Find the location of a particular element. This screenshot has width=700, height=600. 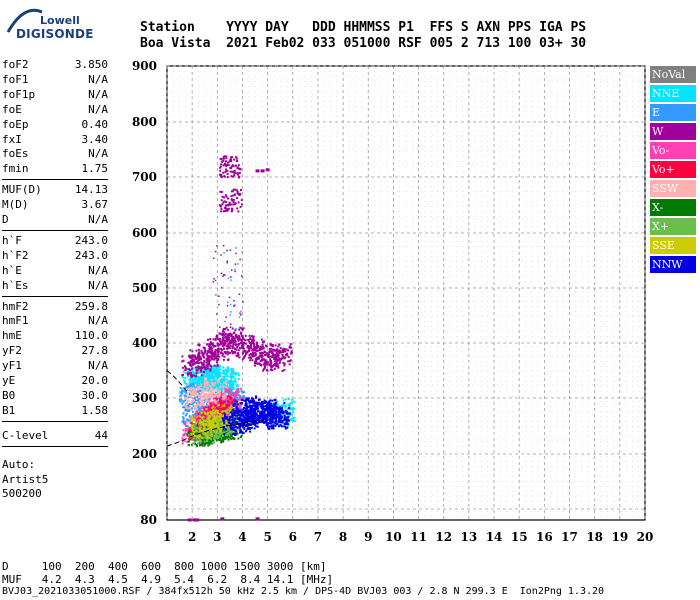

param-row-fof1: foF1 N/A is located at coordinates (55, 80).